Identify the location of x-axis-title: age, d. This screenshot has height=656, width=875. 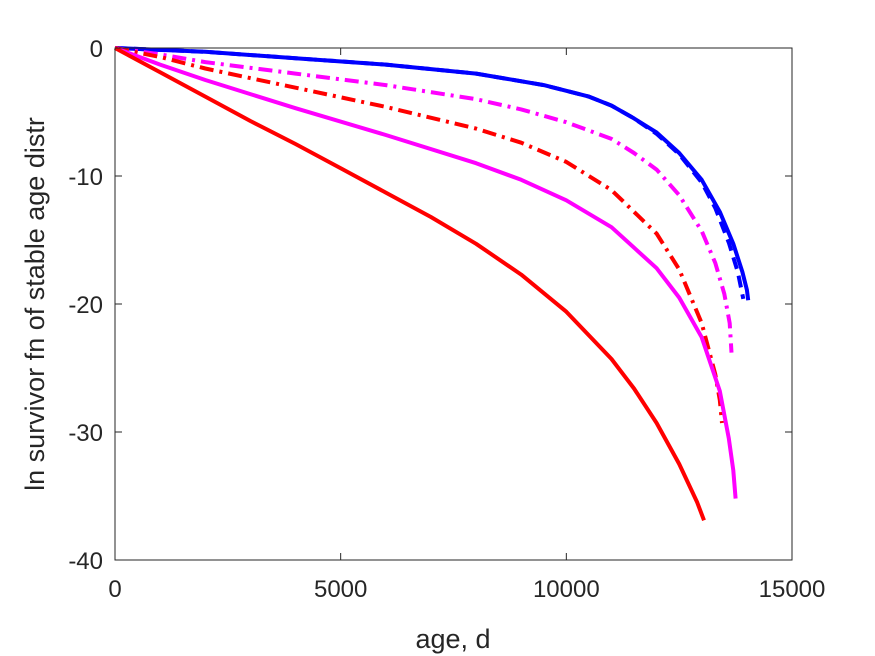
(452, 639).